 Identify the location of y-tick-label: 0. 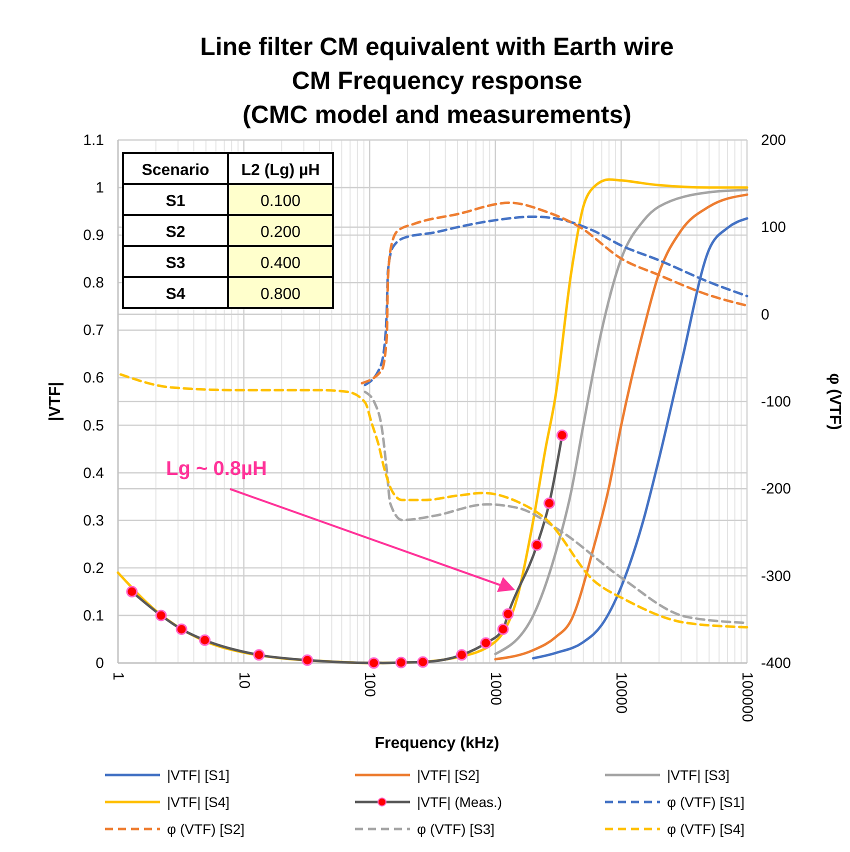
(100, 663).